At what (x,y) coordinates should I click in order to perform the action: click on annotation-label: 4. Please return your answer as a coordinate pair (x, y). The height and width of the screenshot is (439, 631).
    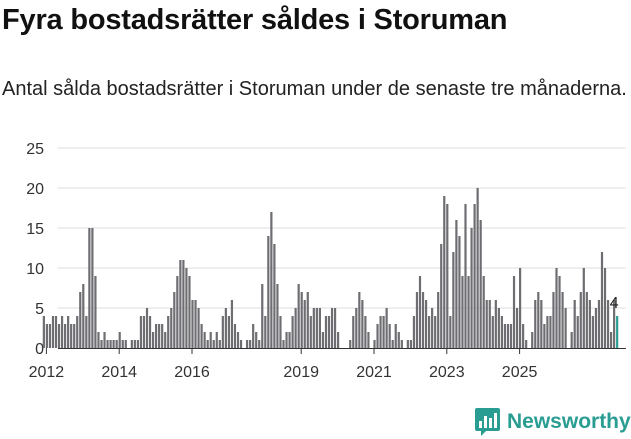
    Looking at the image, I should click on (614, 303).